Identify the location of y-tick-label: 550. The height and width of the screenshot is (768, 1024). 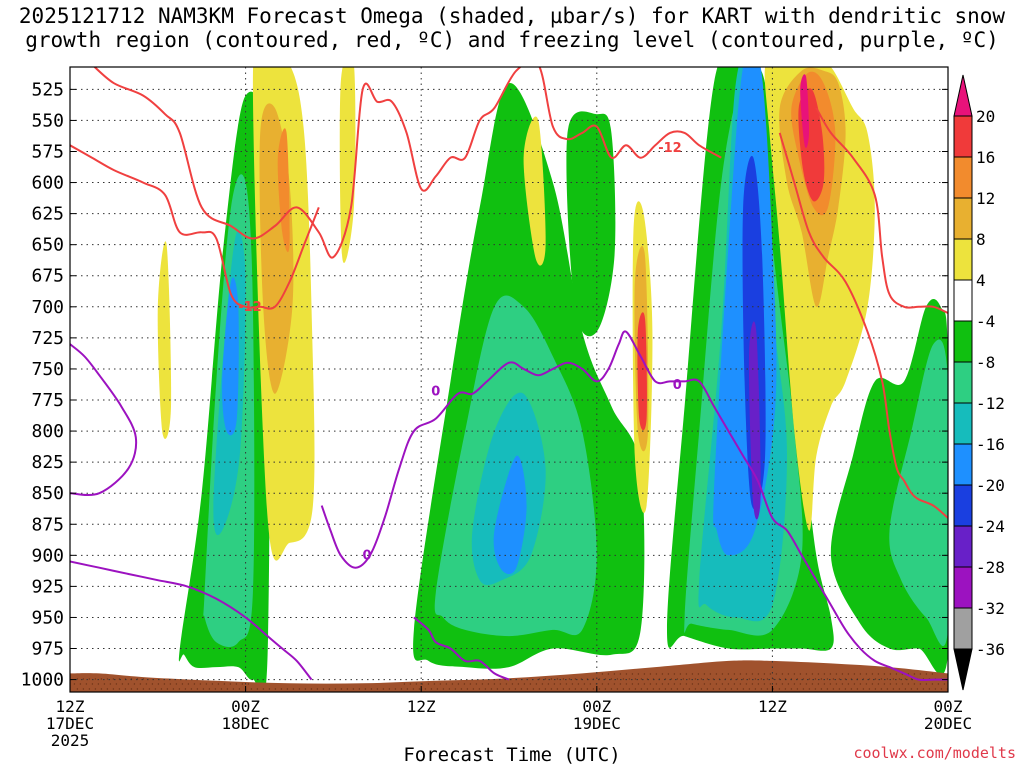
(47, 120).